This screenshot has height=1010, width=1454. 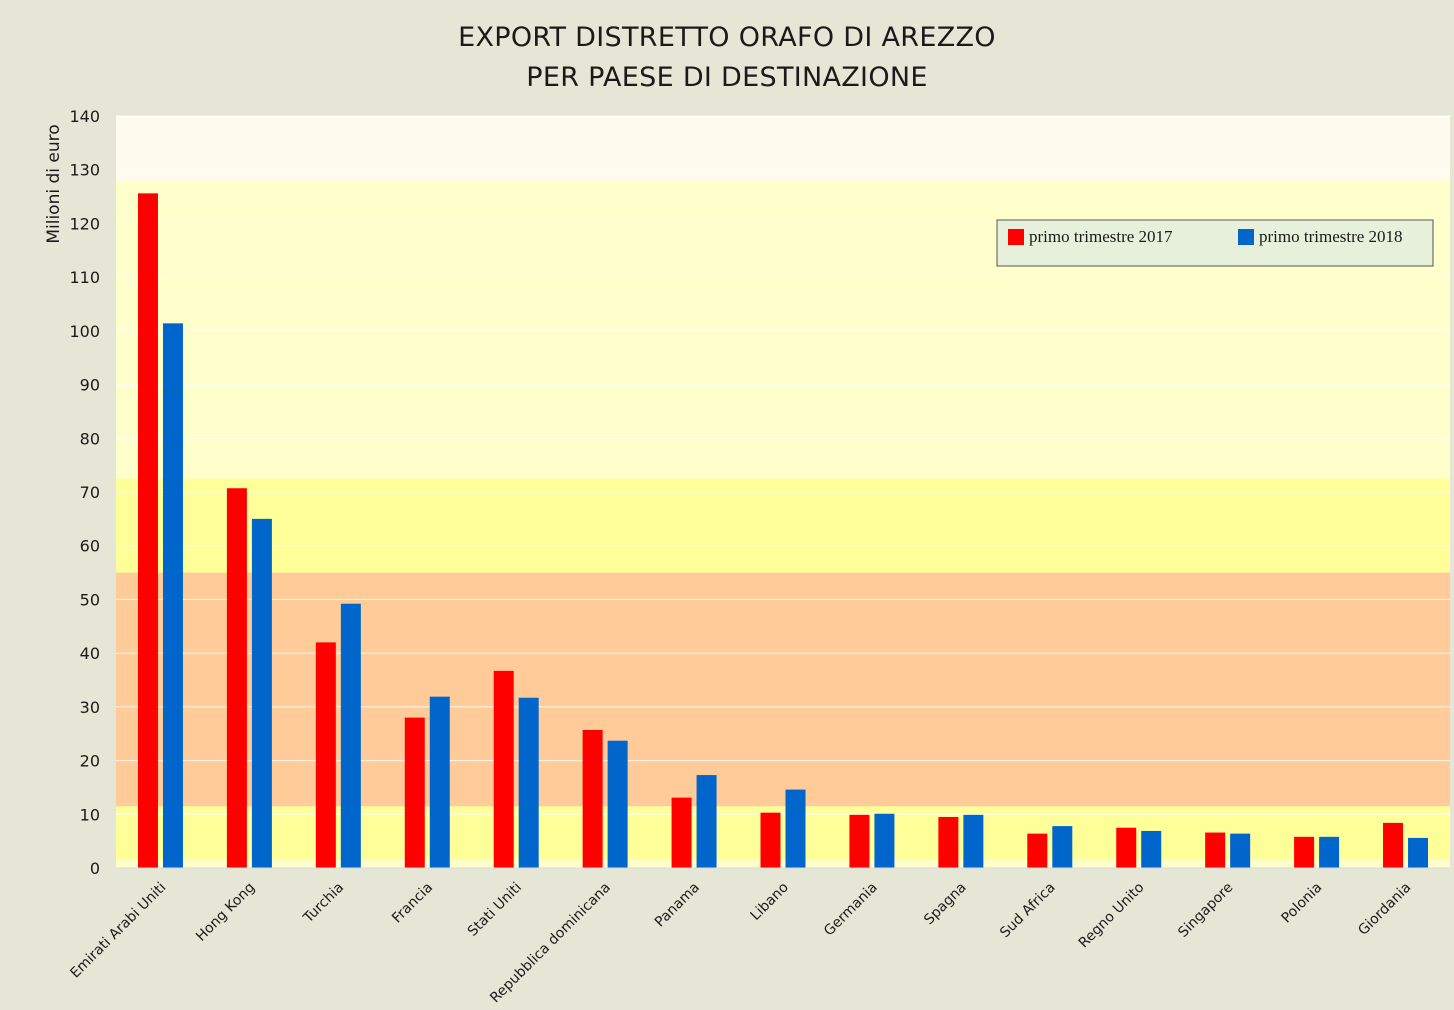 What do you see at coordinates (323, 903) in the screenshot?
I see `x-tick-label: Turchia` at bounding box center [323, 903].